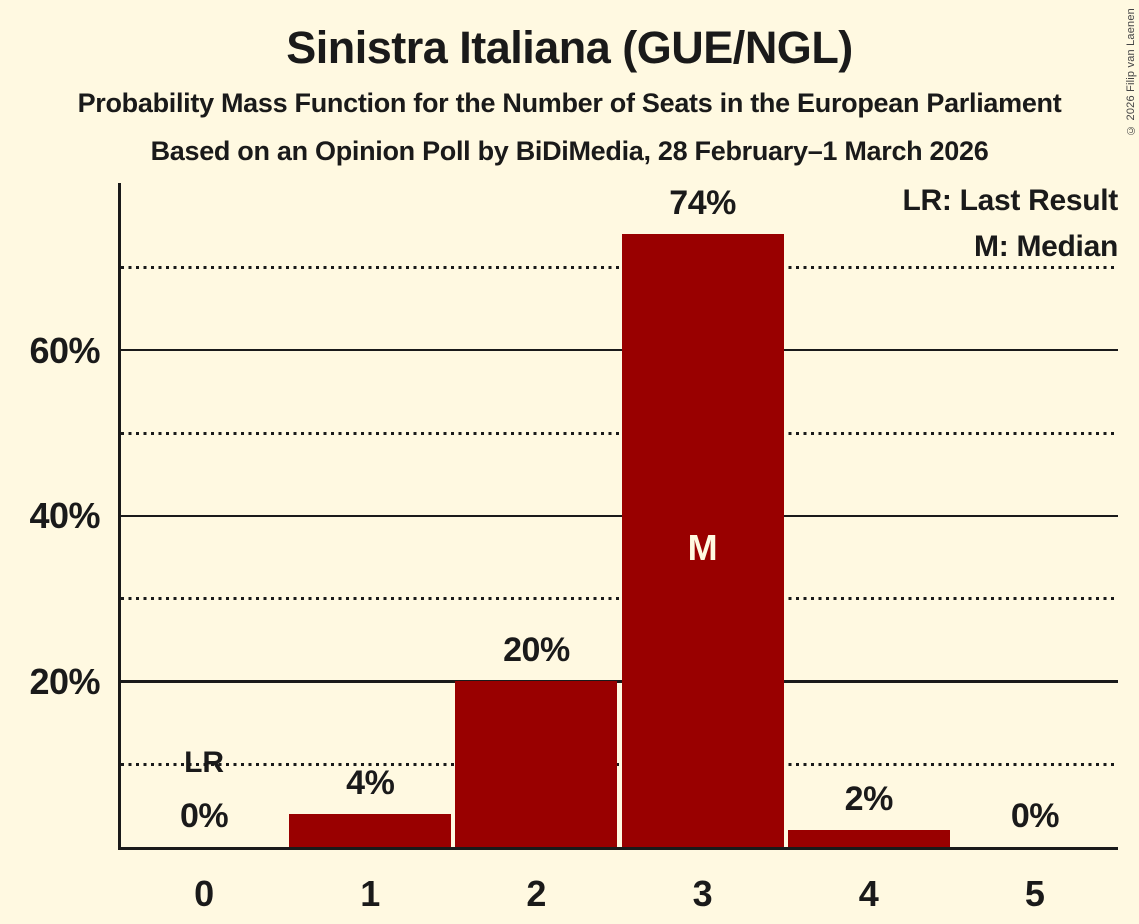  What do you see at coordinates (702, 893) in the screenshot?
I see `x-tick-seat-3: 3` at bounding box center [702, 893].